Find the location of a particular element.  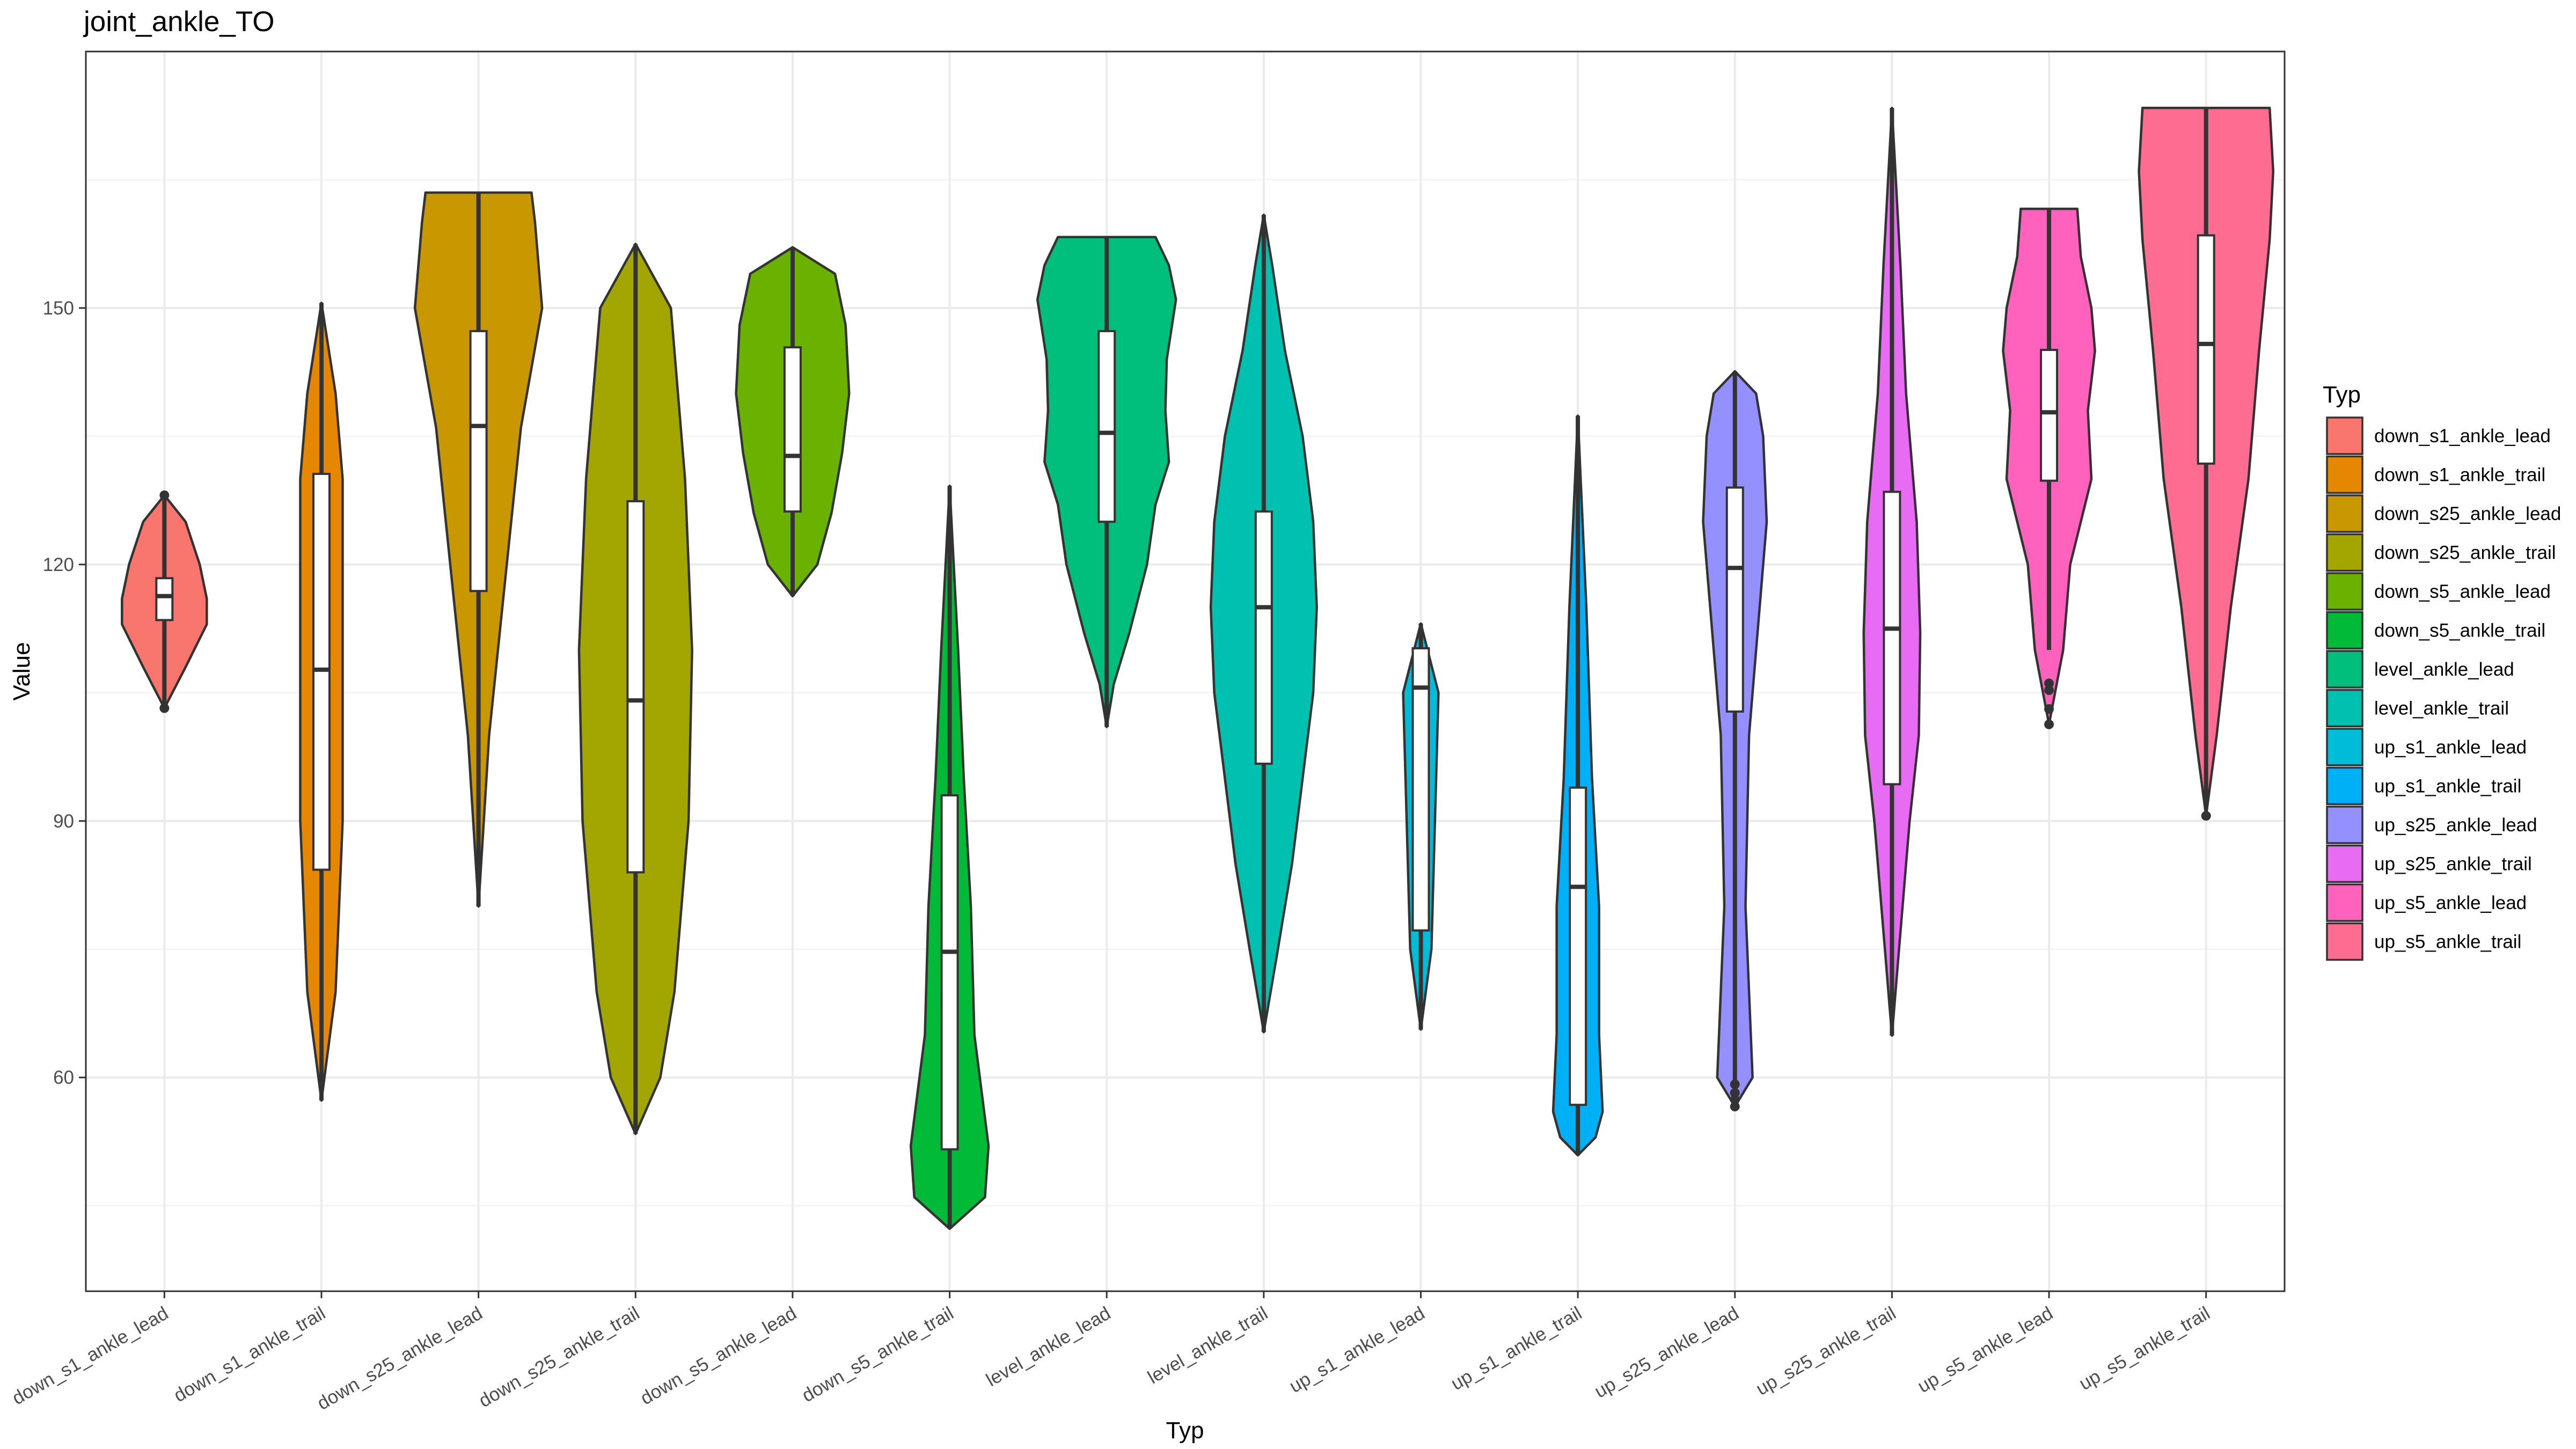

violin-down_s1_ankle_lead is located at coordinates (164, 601).